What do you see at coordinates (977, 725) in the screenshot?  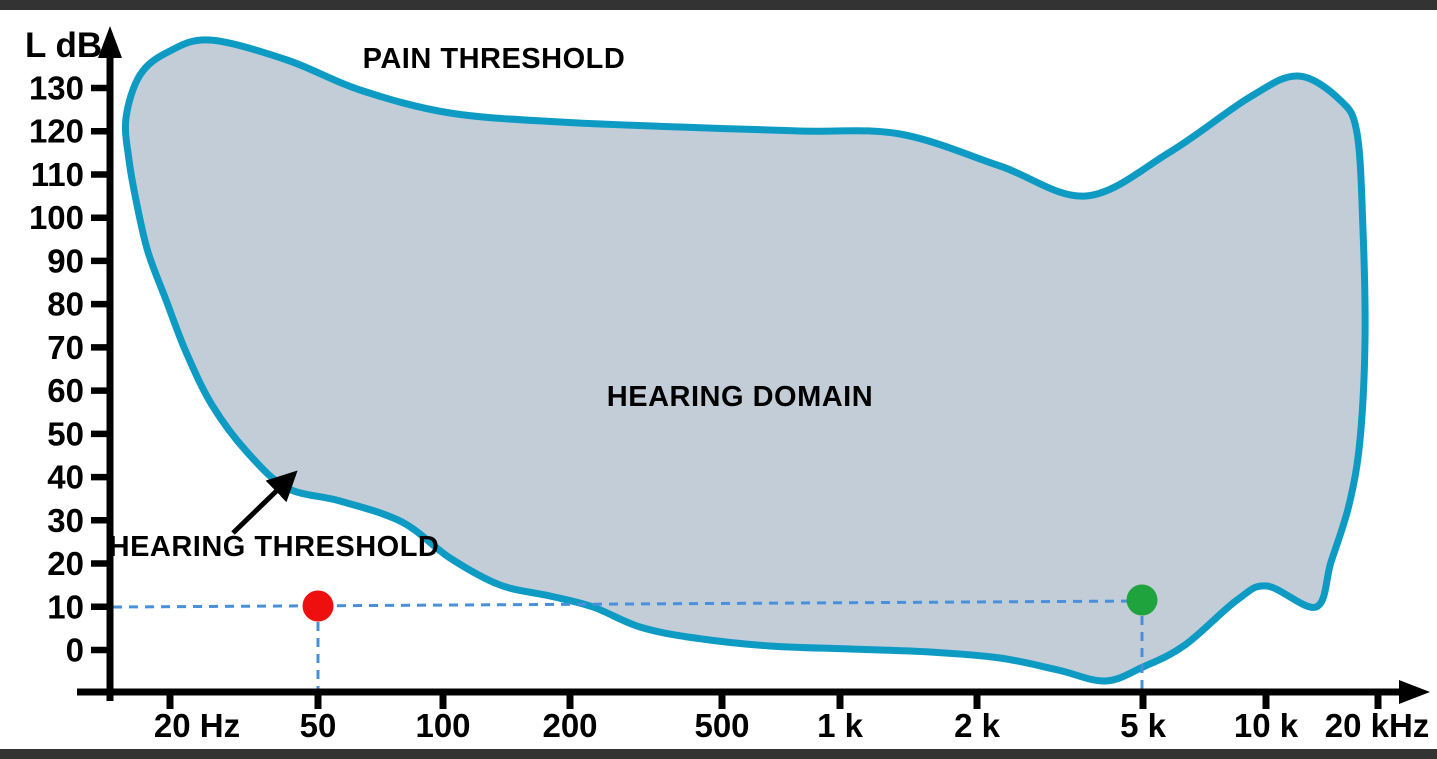 I see `x-tick-label: 2 k` at bounding box center [977, 725].